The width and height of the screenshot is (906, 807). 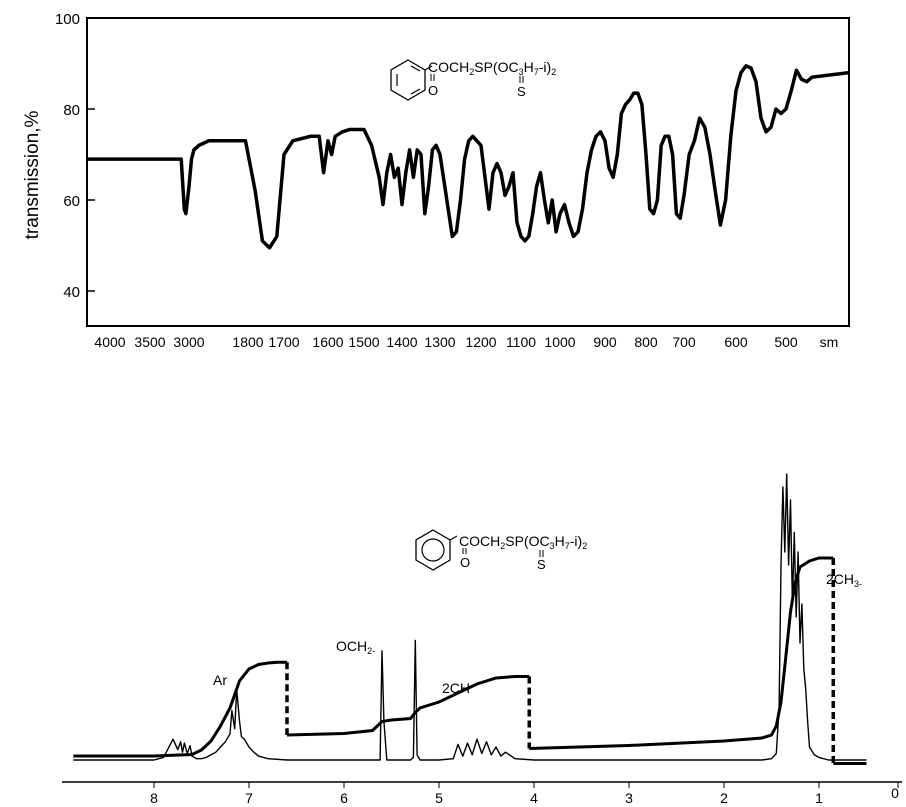 I want to click on x-tick-label: 3, so click(x=629, y=798).